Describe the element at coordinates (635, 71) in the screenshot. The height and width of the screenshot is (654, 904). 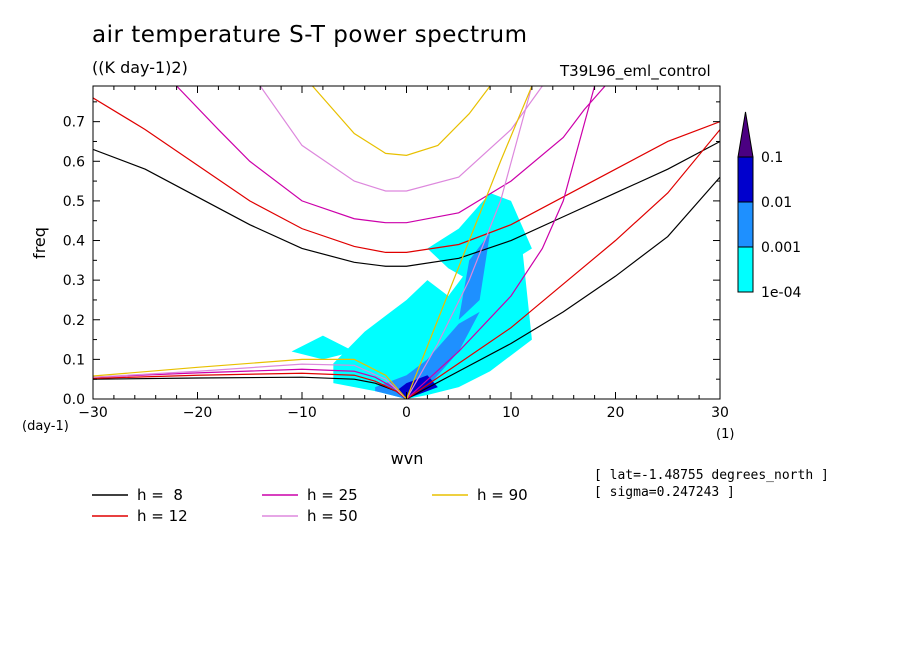
I see `run-id-label: T39L96_eml_control` at that location.